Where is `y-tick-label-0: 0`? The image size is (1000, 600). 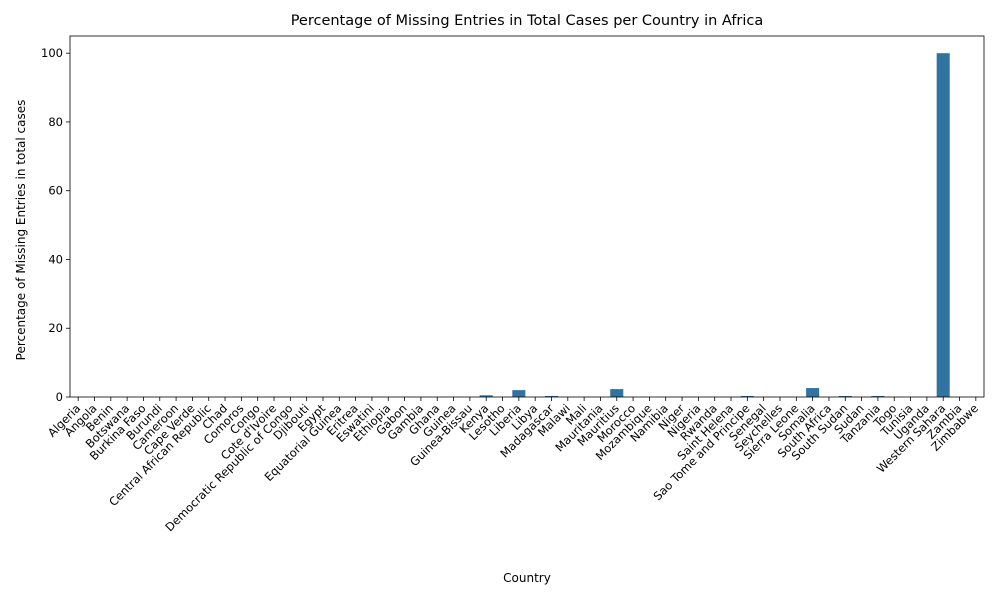
y-tick-label-0: 0 is located at coordinates (59, 397).